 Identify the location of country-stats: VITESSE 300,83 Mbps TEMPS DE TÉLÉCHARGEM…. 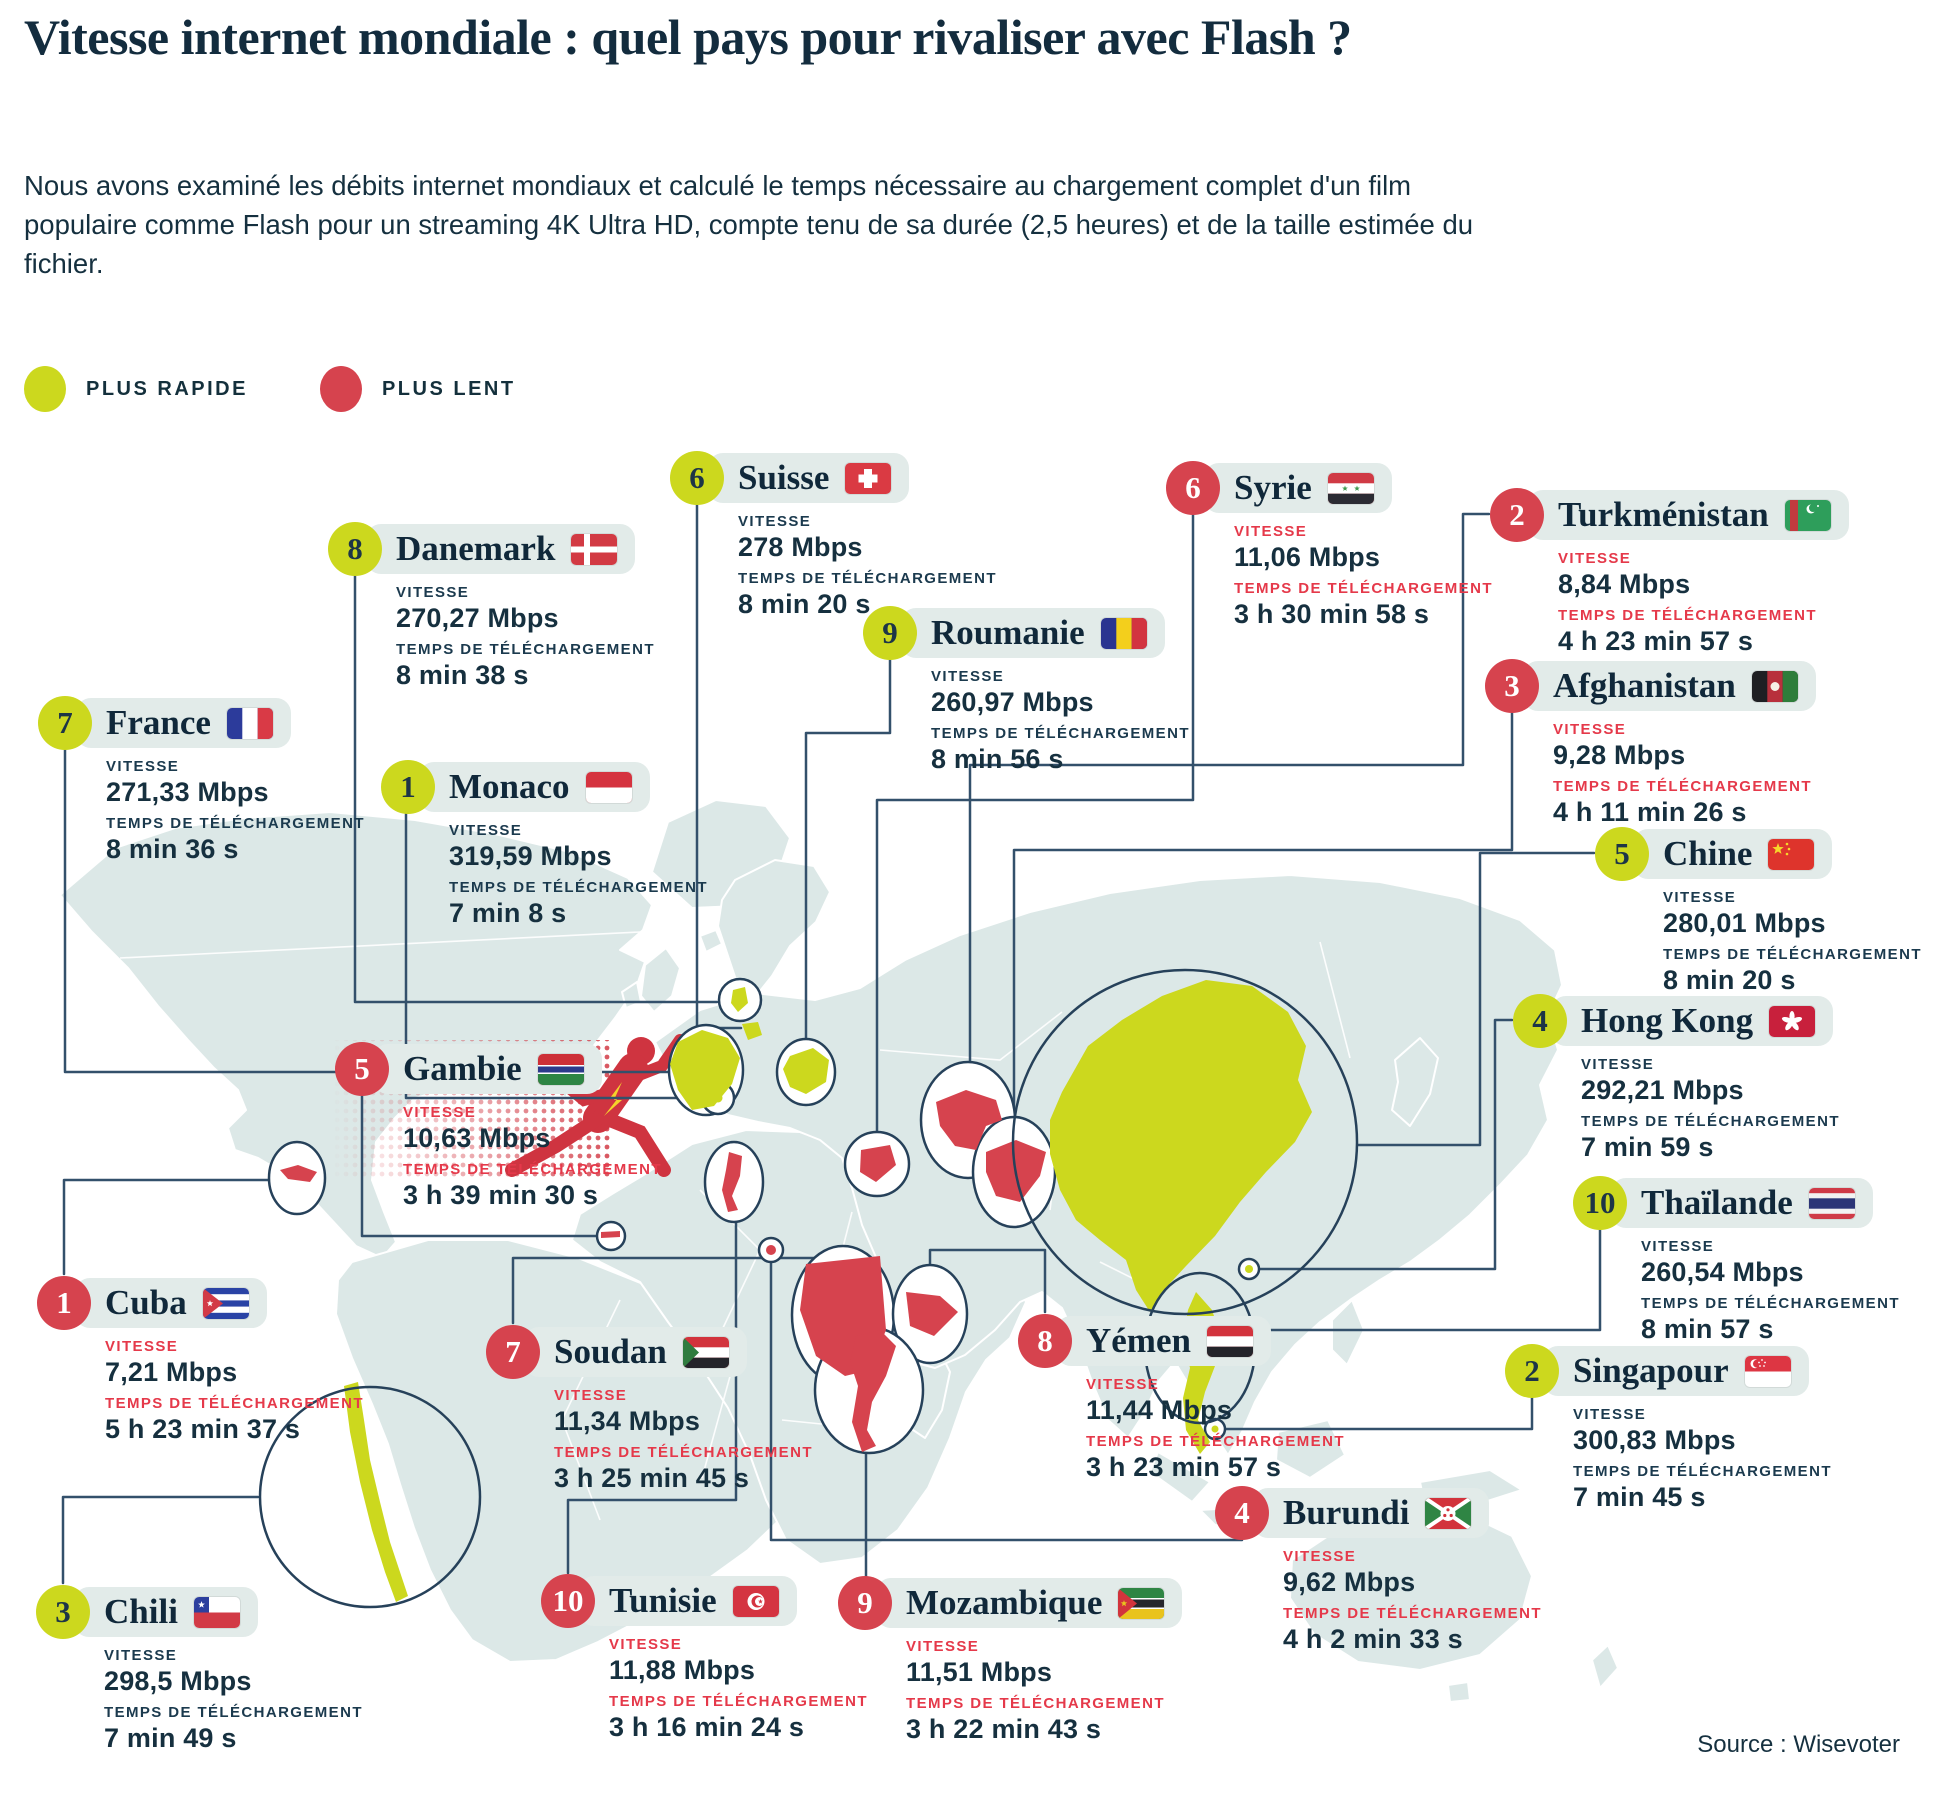
(1702, 1460).